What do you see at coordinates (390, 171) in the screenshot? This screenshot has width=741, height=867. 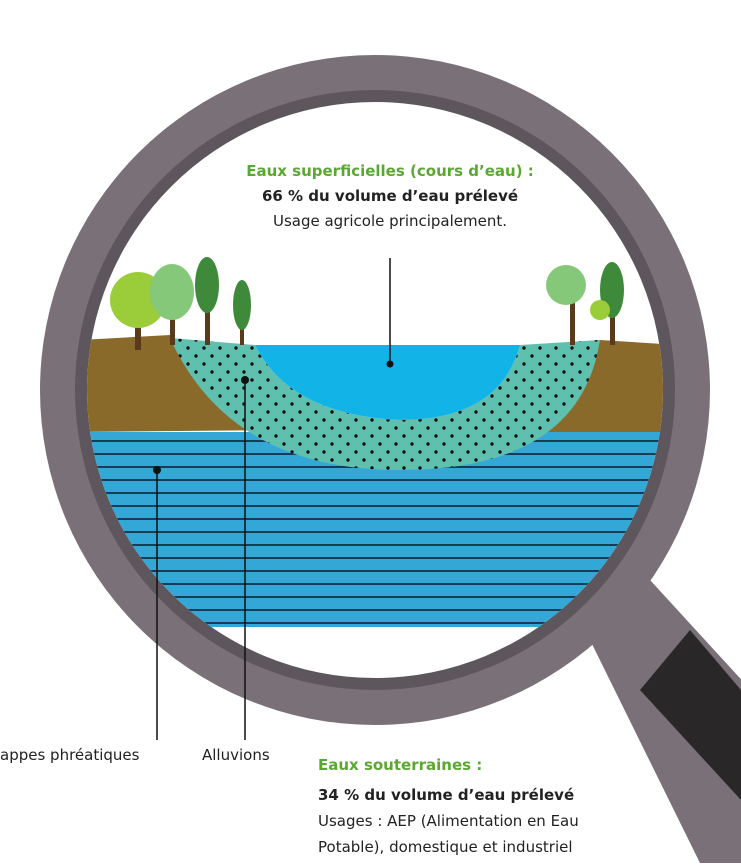 I see `surface-title: Eaux superficielles (cours d’eau) :` at bounding box center [390, 171].